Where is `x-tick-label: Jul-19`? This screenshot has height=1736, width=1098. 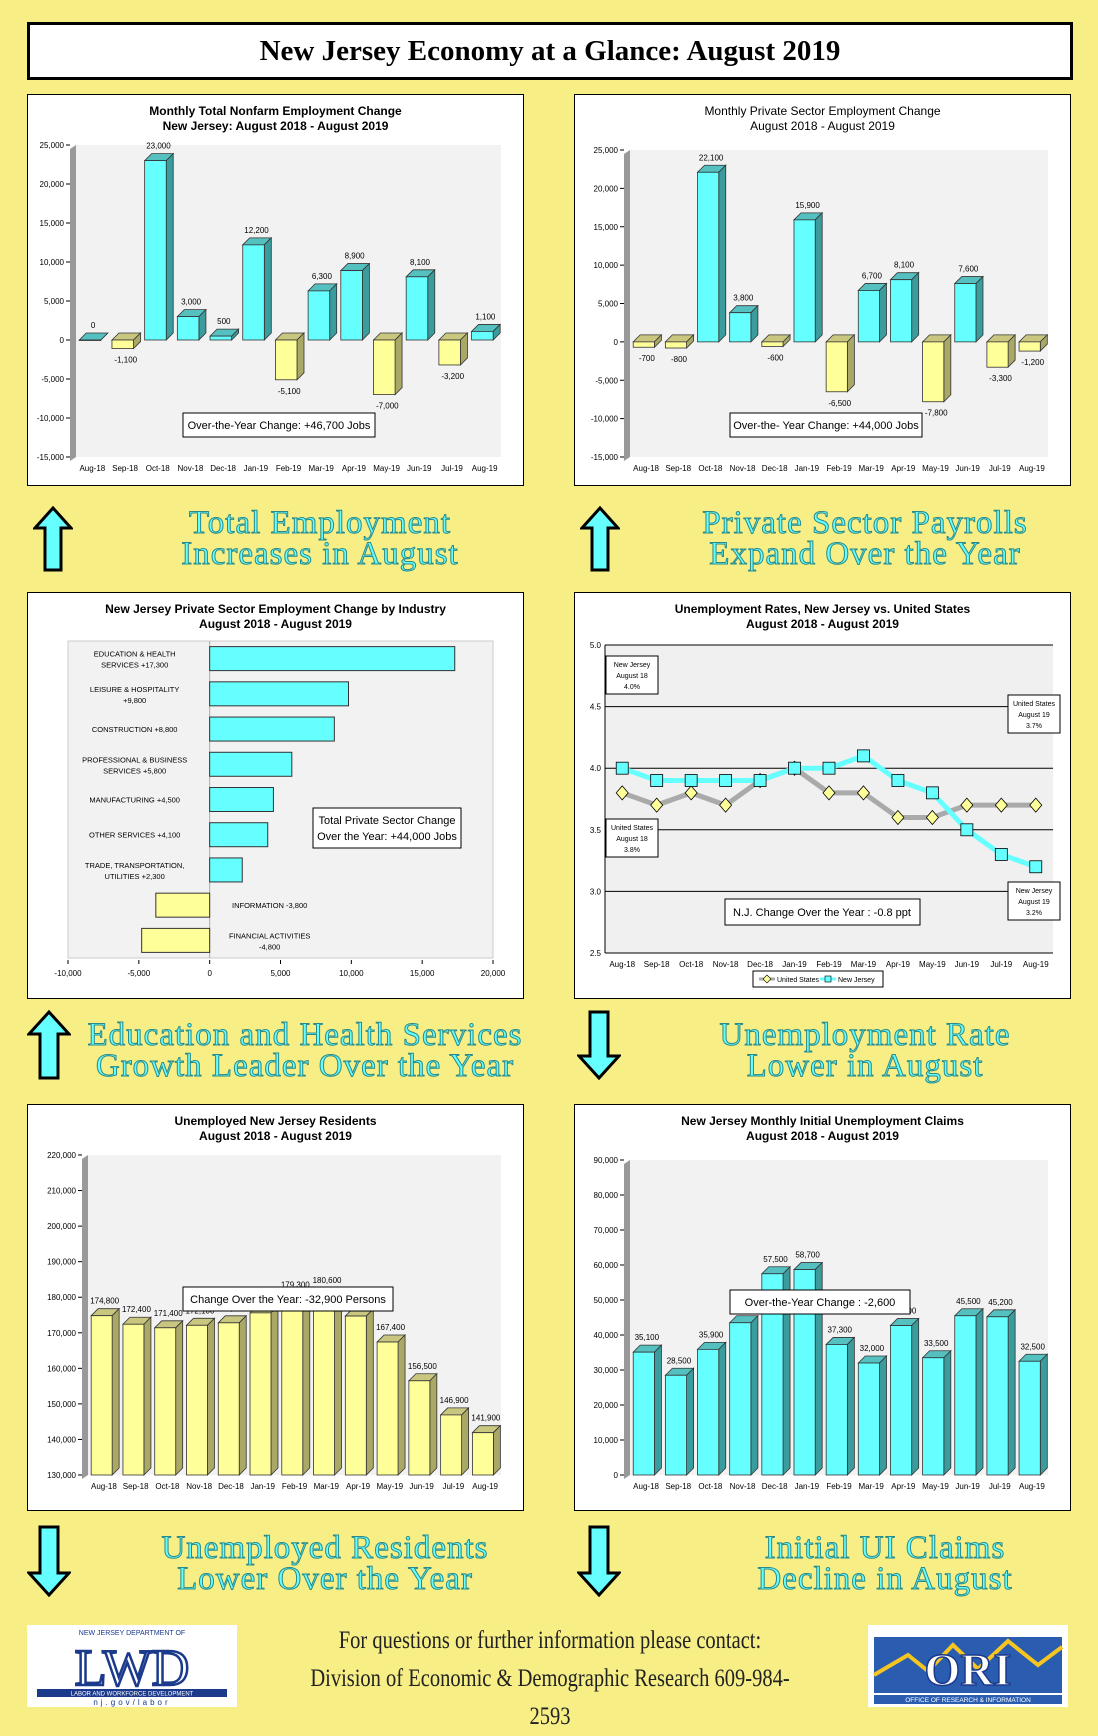
x-tick-label: Jul-19 is located at coordinates (1000, 468).